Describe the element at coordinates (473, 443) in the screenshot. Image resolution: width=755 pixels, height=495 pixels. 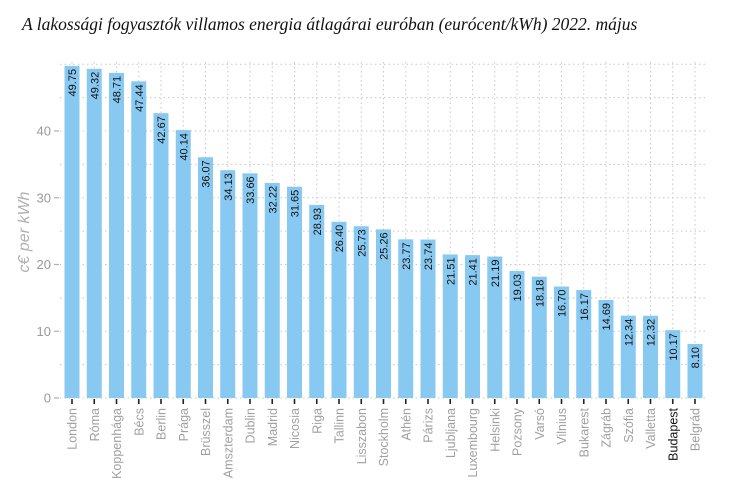
I see `x-tick-label: Luxembourg` at that location.